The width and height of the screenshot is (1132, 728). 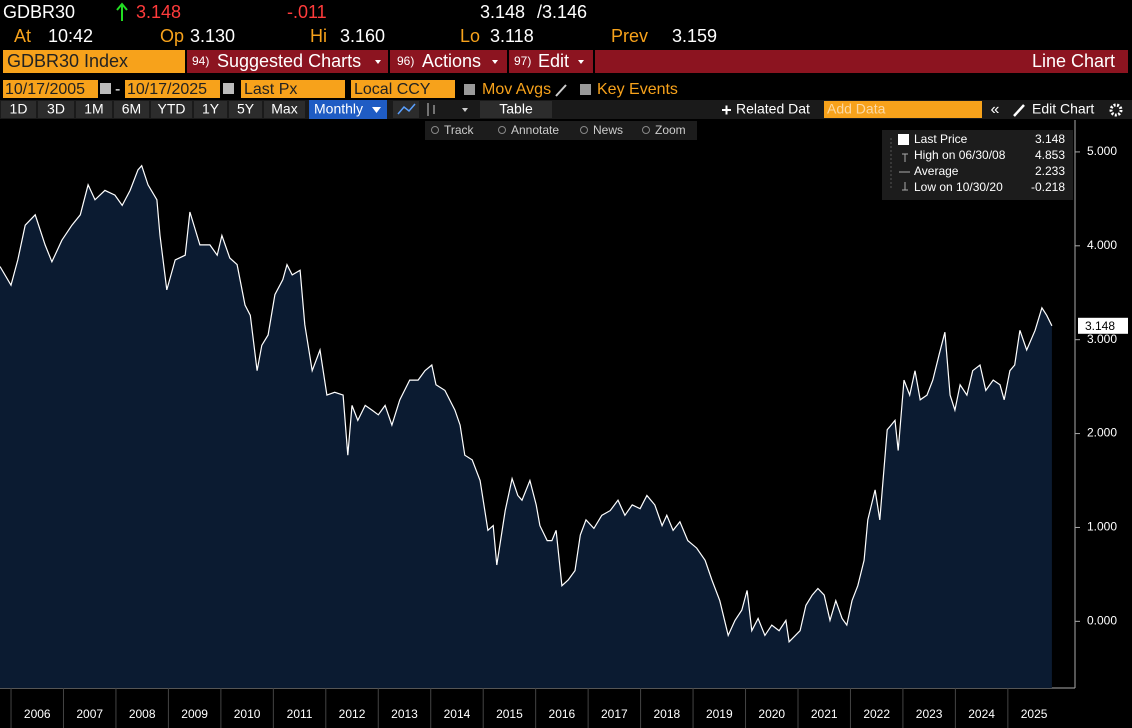 What do you see at coordinates (200, 61) in the screenshot?
I see `menu-number: 94)` at bounding box center [200, 61].